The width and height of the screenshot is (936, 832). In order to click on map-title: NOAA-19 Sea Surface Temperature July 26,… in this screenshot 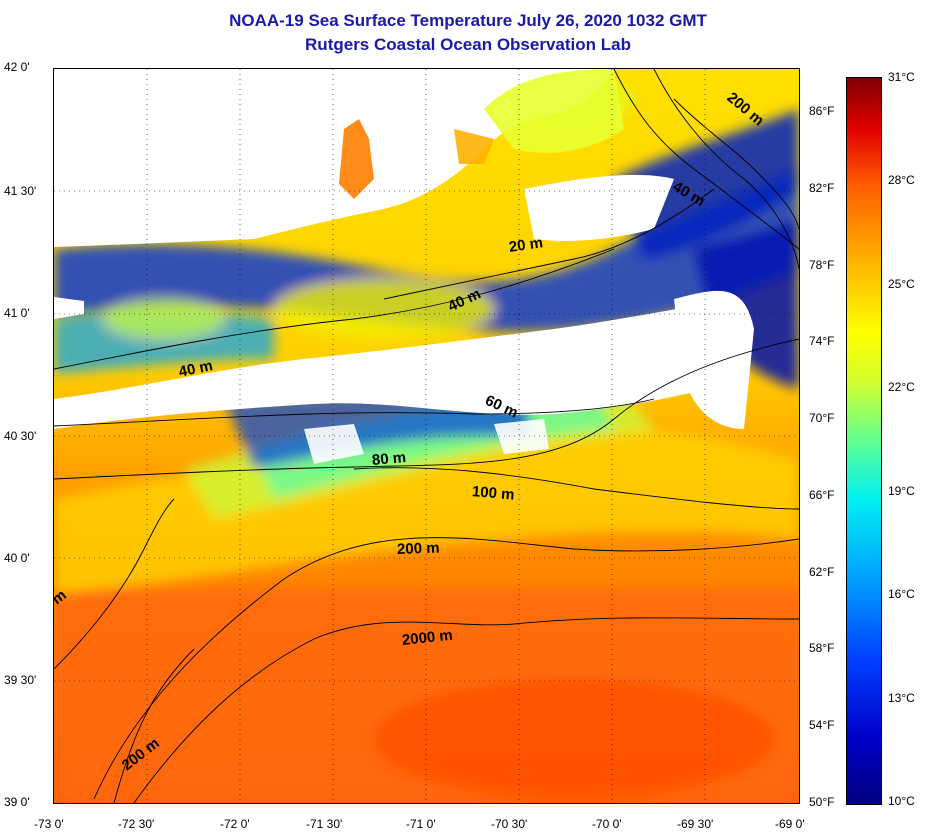, I will do `click(468, 20)`.